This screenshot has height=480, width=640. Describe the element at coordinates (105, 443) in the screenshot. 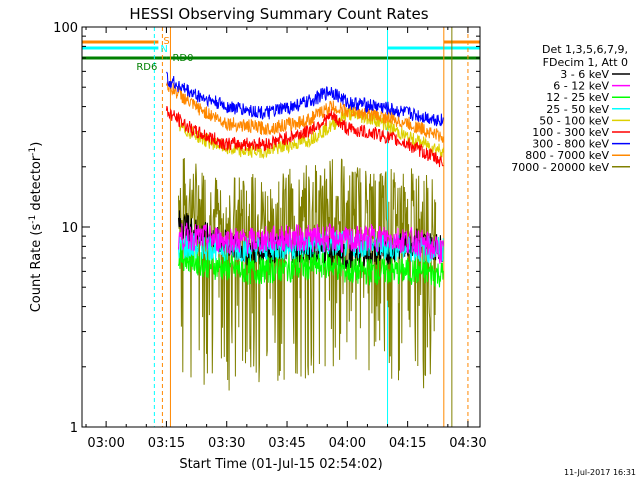

I see `x-tick-label-0: 03:00` at that location.